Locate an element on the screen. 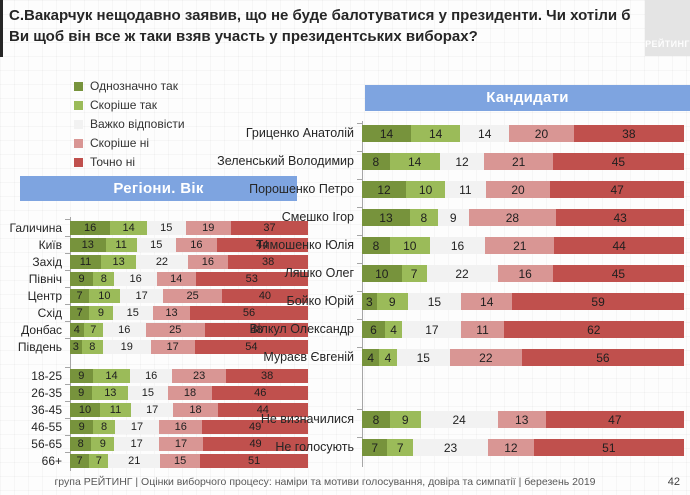  chart-row: Гриценко Анатолій 14 14 14 20 38 is located at coordinates (448, 132).